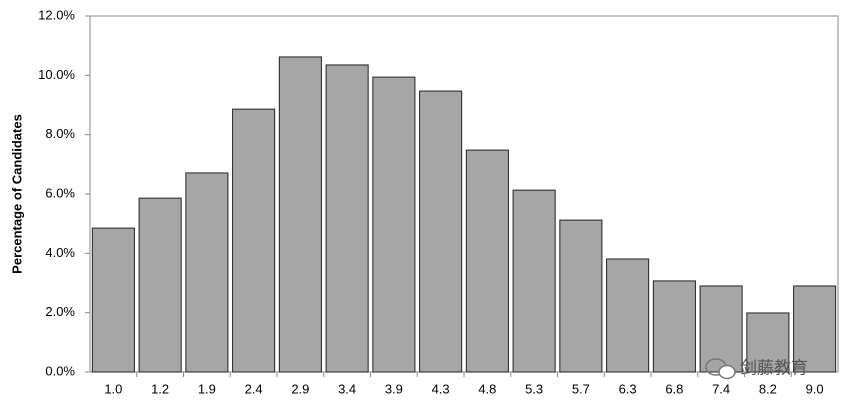  I want to click on y-tick-label: 4.0%, so click(60, 252).